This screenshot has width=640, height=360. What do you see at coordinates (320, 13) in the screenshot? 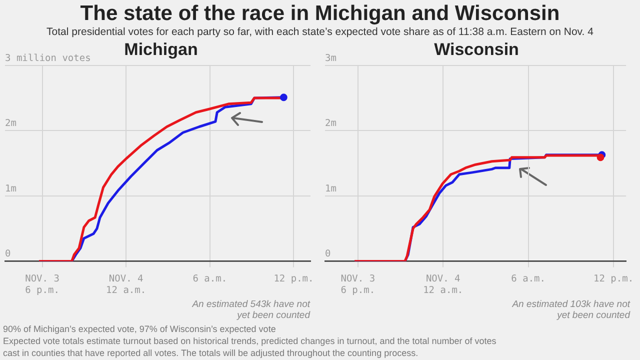
I see `text: The state of the race in Michigan and Wisconsin` at bounding box center [320, 13].